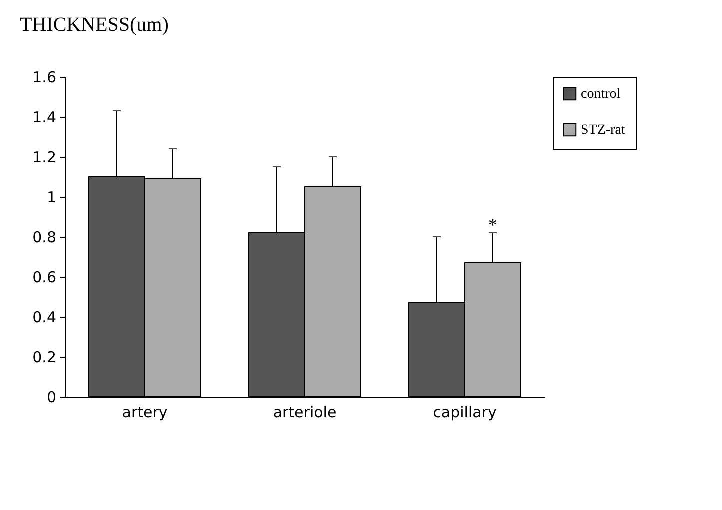 This screenshot has height=510, width=722. I want to click on y-tick-label: 0.8, so click(44, 237).